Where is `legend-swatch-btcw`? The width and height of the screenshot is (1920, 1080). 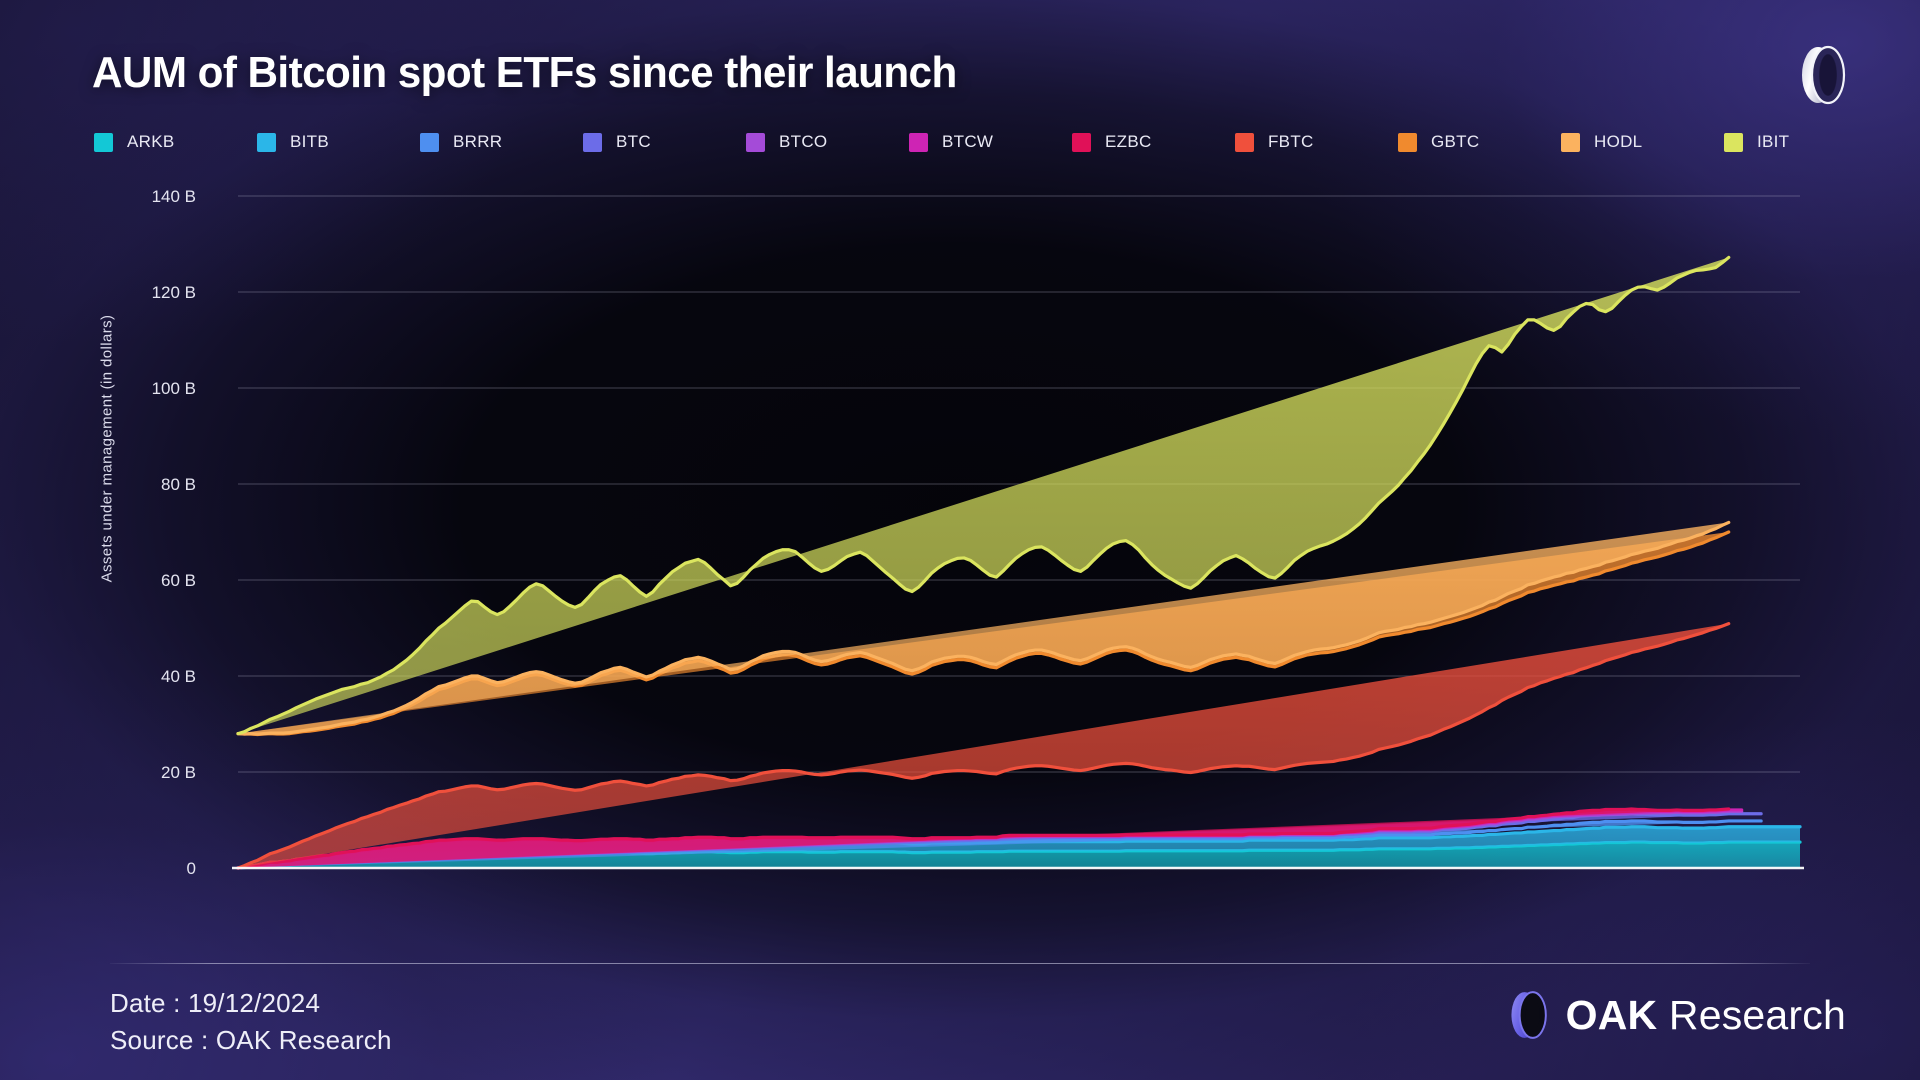 legend-swatch-btcw is located at coordinates (918, 142).